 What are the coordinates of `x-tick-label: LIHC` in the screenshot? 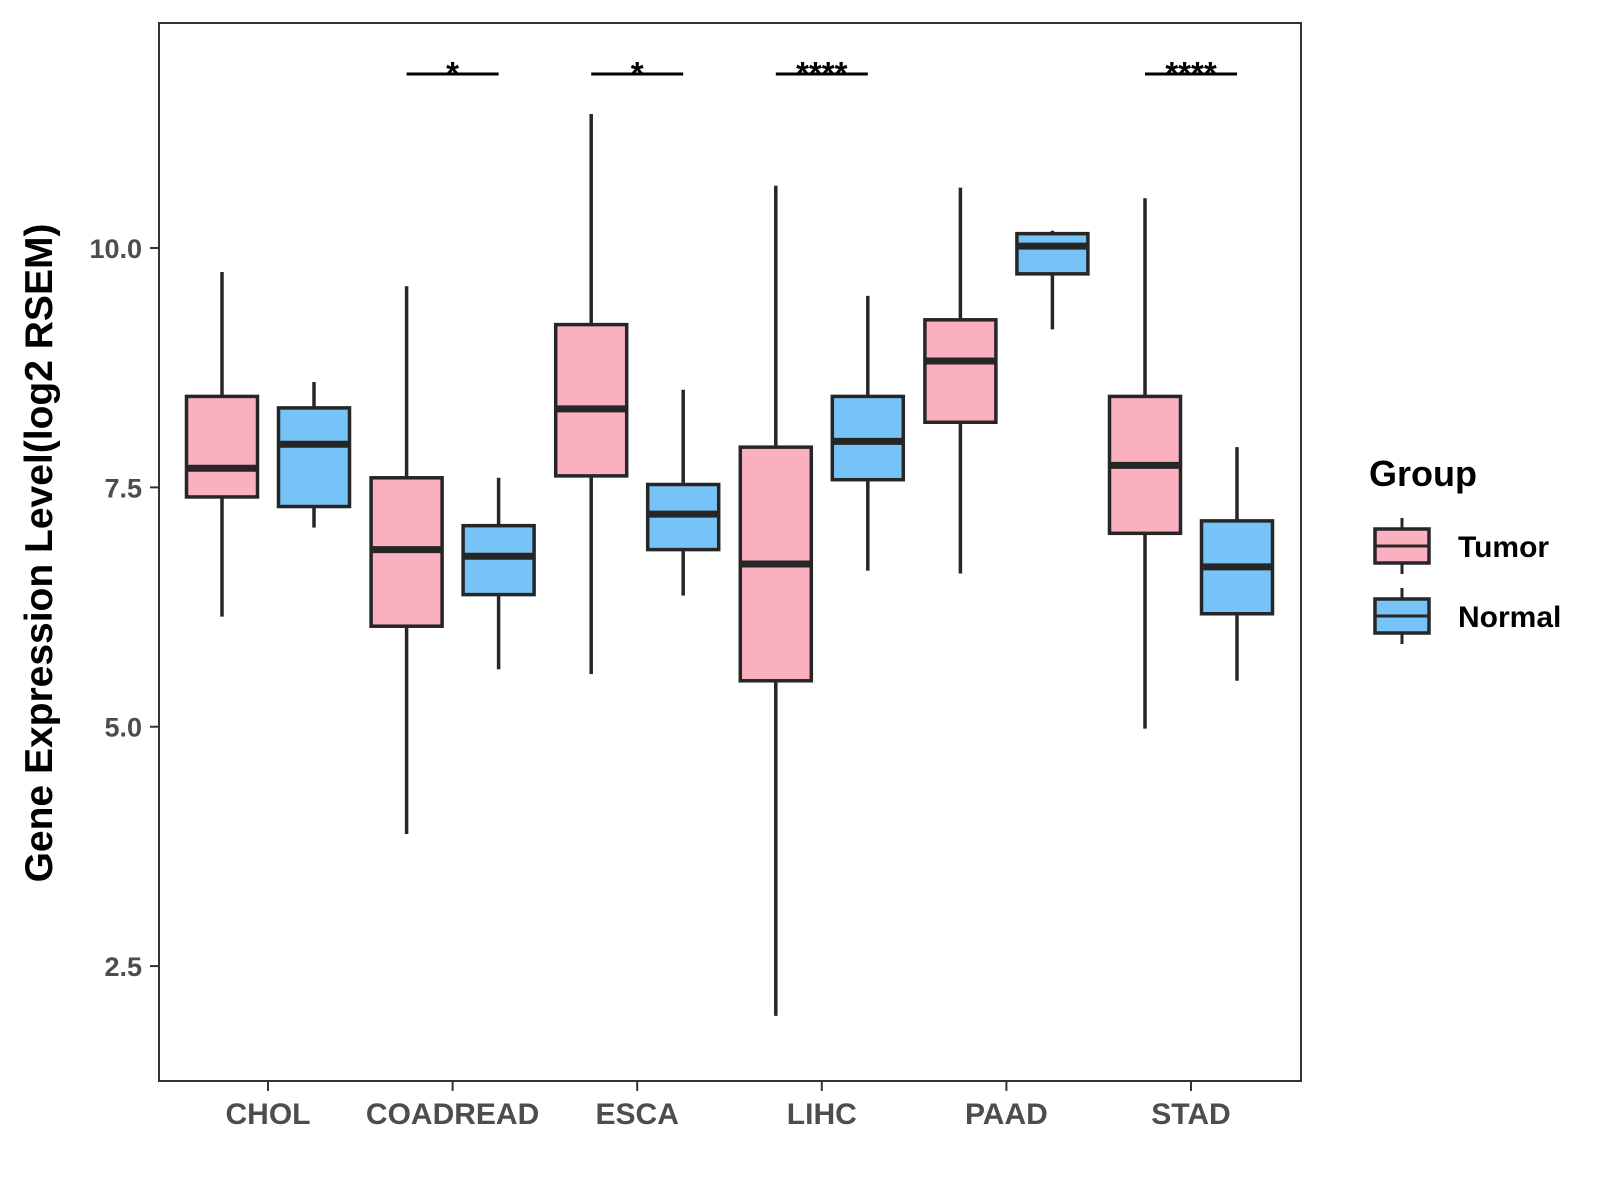 It's located at (822, 1114).